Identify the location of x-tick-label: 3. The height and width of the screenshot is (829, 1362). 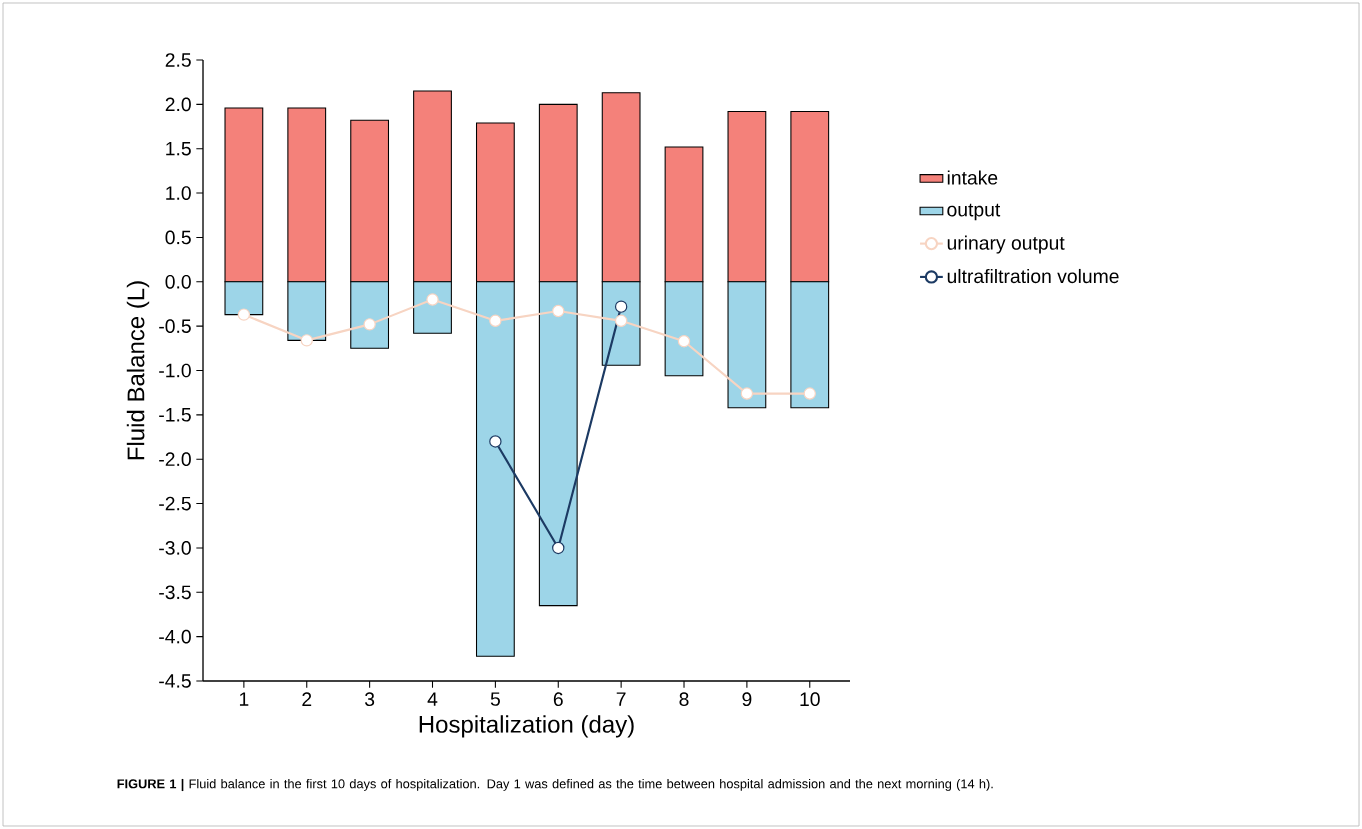
(369, 699).